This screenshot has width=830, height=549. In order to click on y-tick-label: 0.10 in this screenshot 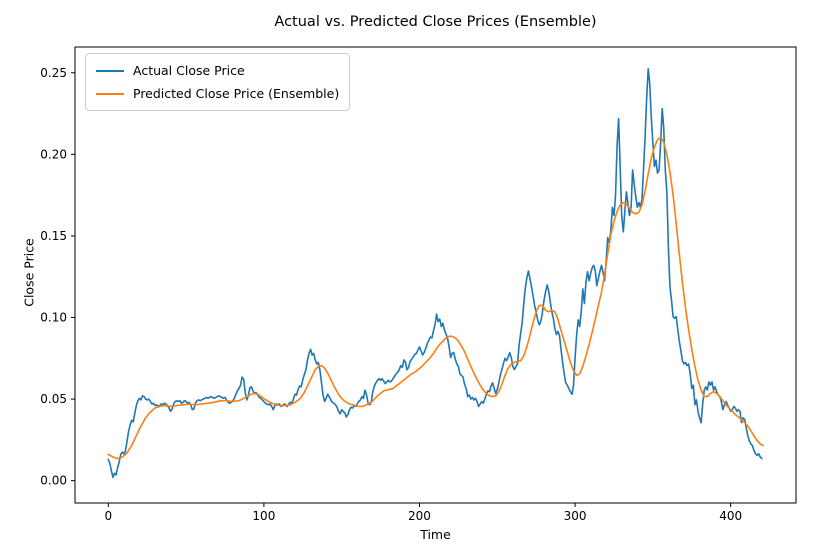, I will do `click(53, 318)`.